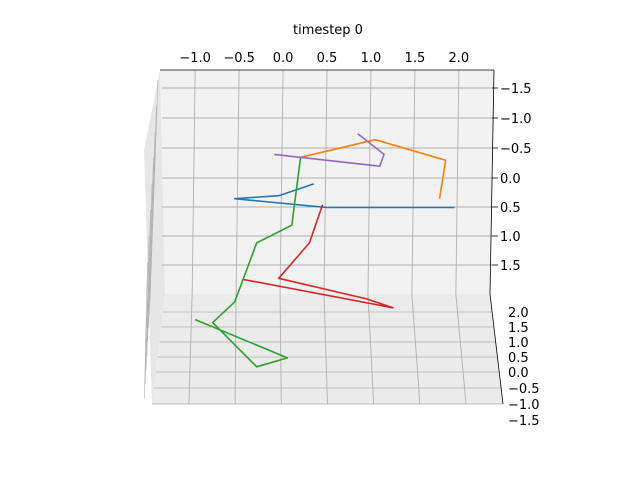 This screenshot has width=640, height=480. Describe the element at coordinates (518, 358) in the screenshot. I see `tick-label-right-lower: 0.5` at that location.